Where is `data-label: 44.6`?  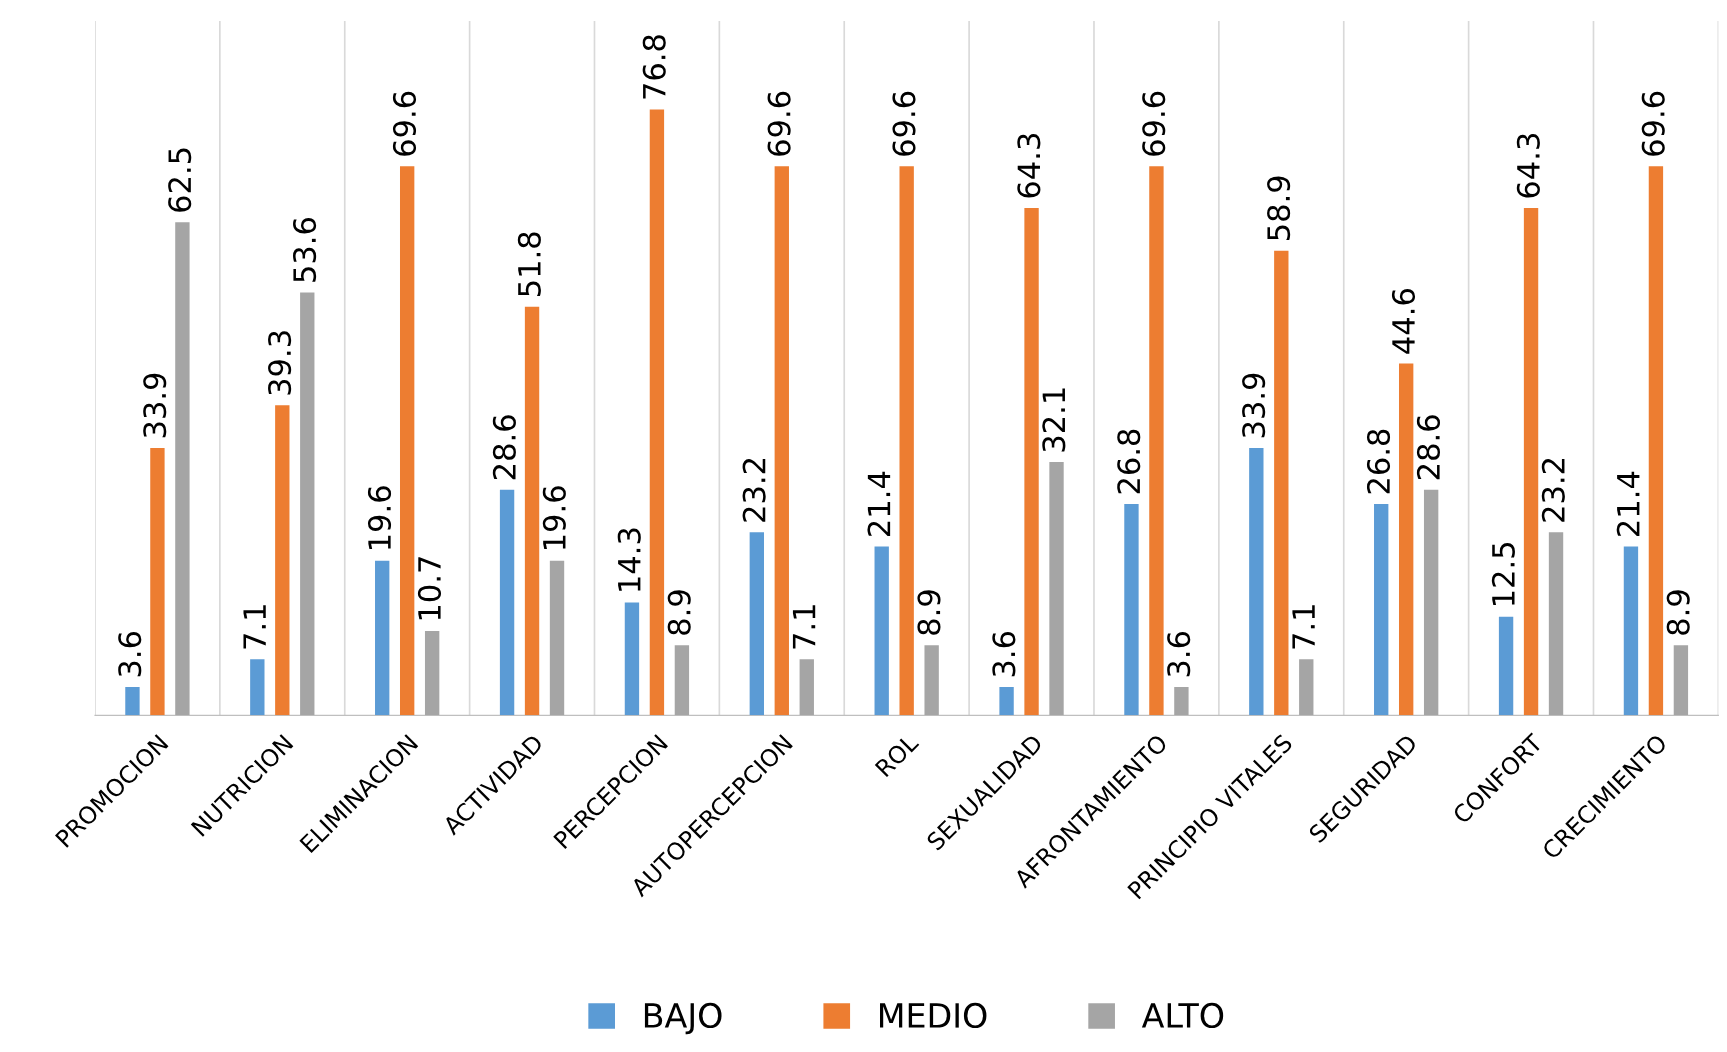 data-label: 44.6 is located at coordinates (1403, 321).